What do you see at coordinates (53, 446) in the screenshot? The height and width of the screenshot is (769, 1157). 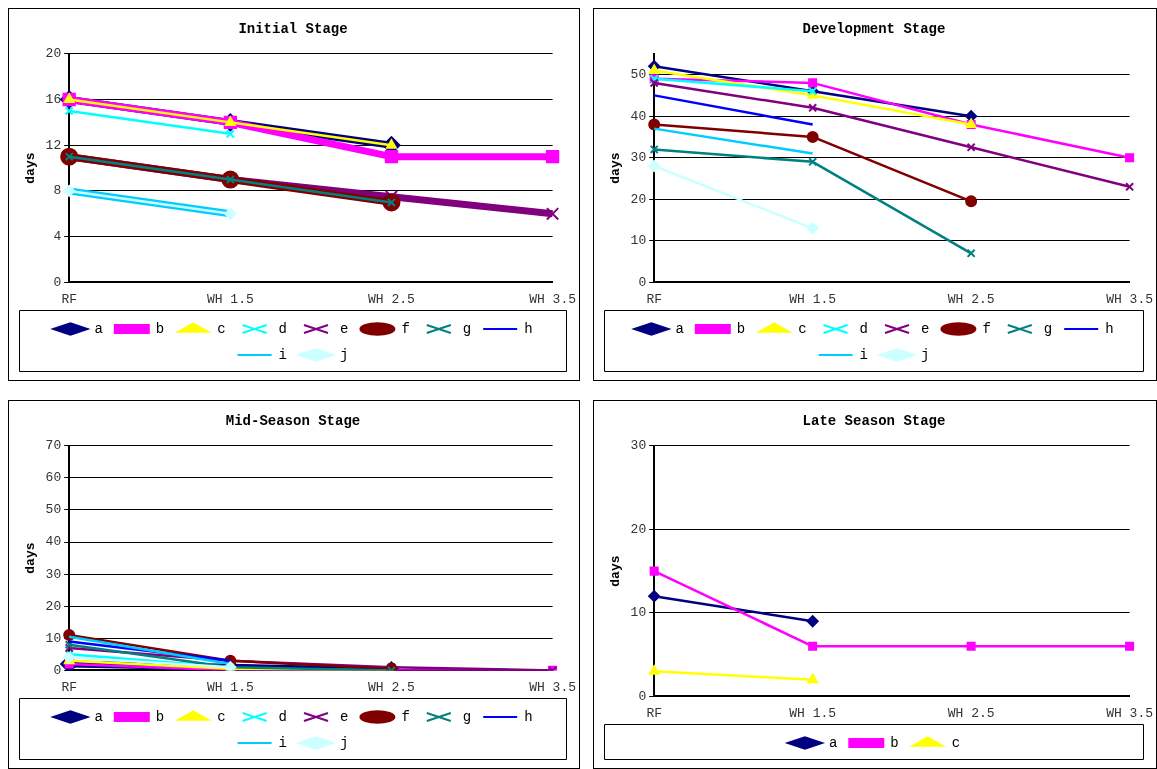 I see `y-tick-label: 70` at bounding box center [53, 446].